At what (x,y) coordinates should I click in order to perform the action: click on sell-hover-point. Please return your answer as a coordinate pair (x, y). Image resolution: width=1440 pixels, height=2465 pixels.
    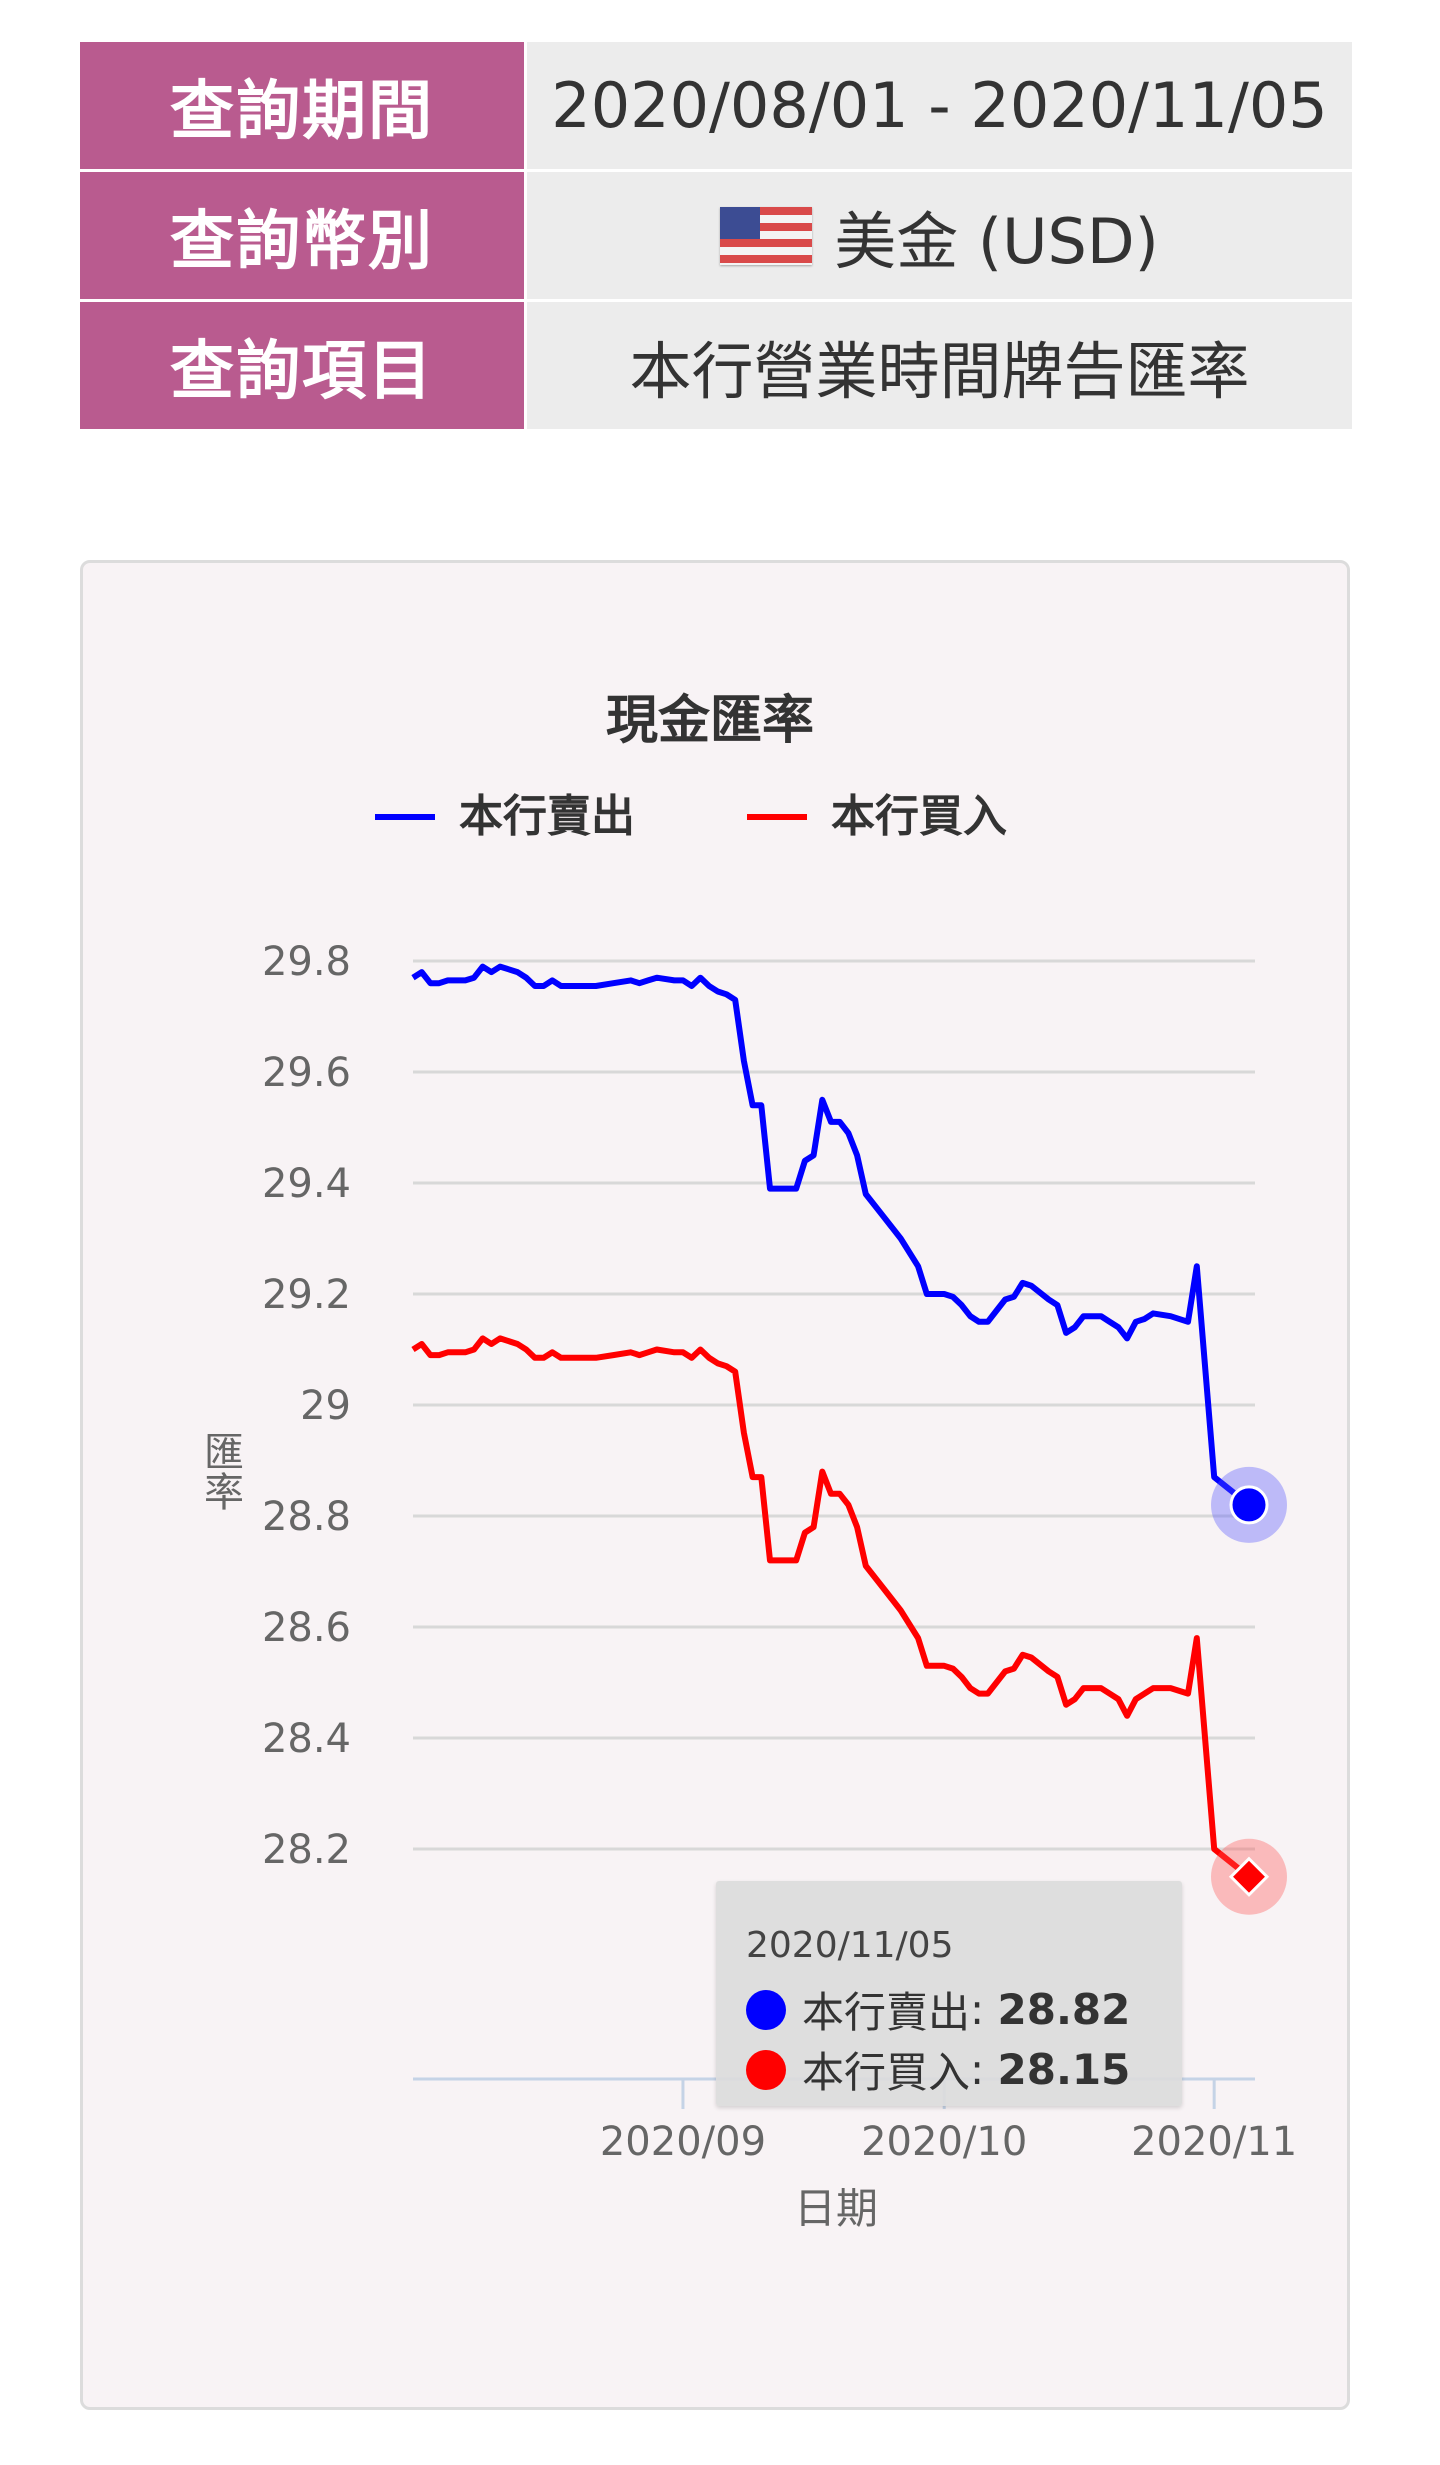
    Looking at the image, I should click on (1249, 1505).